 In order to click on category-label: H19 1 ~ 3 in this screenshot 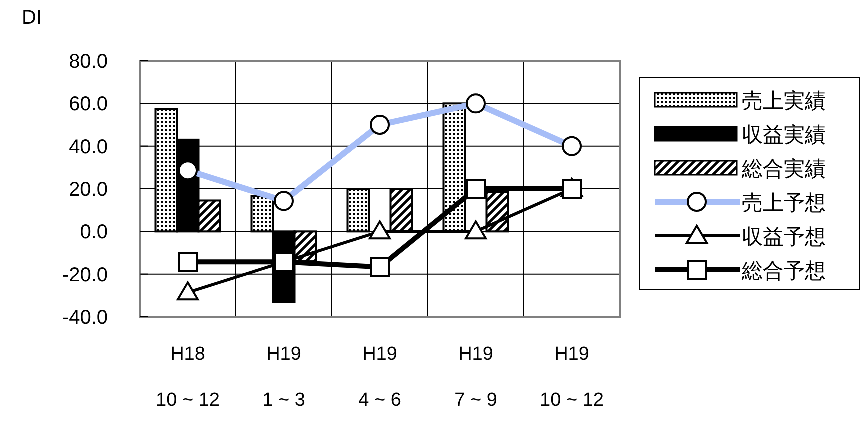, I will do `click(284, 377)`.